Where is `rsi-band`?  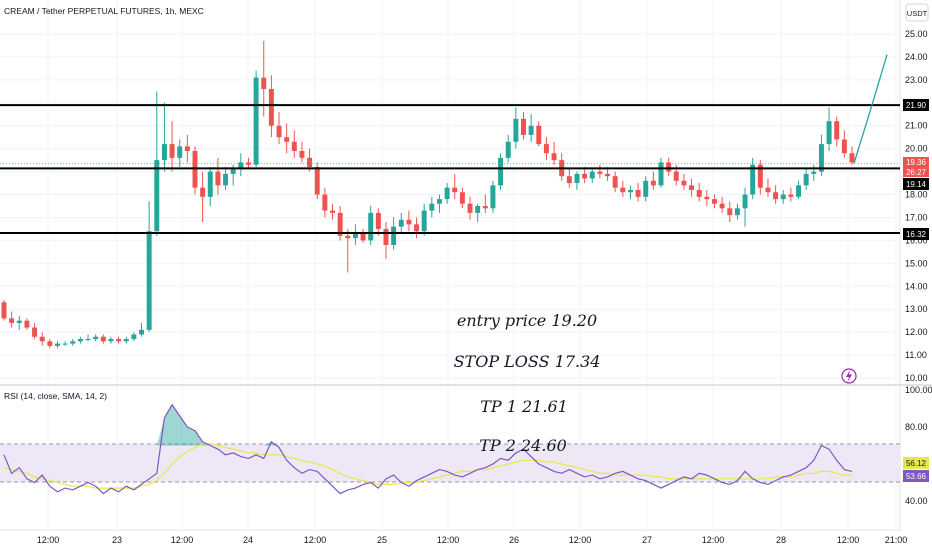 rsi-band is located at coordinates (450, 463).